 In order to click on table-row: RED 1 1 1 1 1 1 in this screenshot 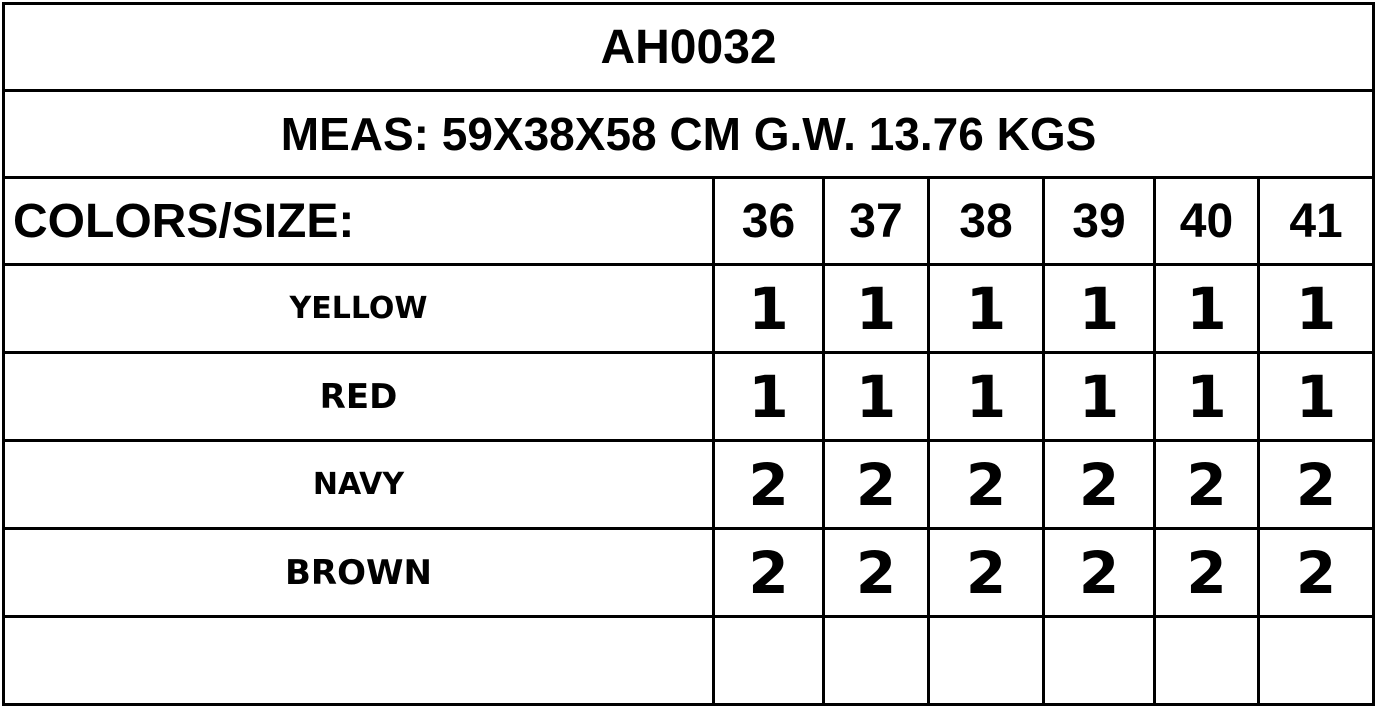, I will do `click(689, 396)`.